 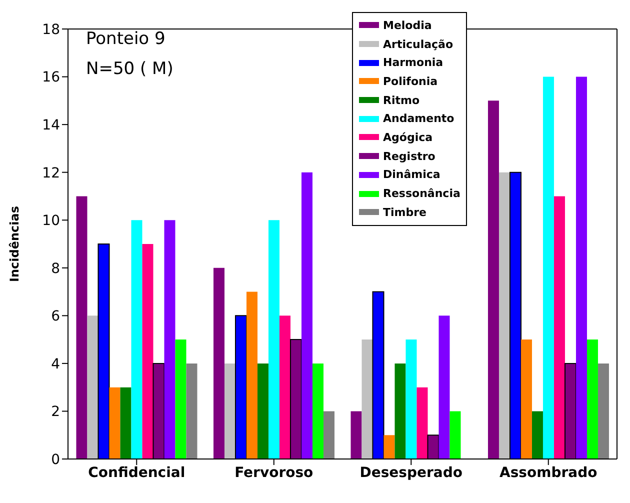 What do you see at coordinates (55, 364) in the screenshot?
I see `y-tick-label: 4` at bounding box center [55, 364].